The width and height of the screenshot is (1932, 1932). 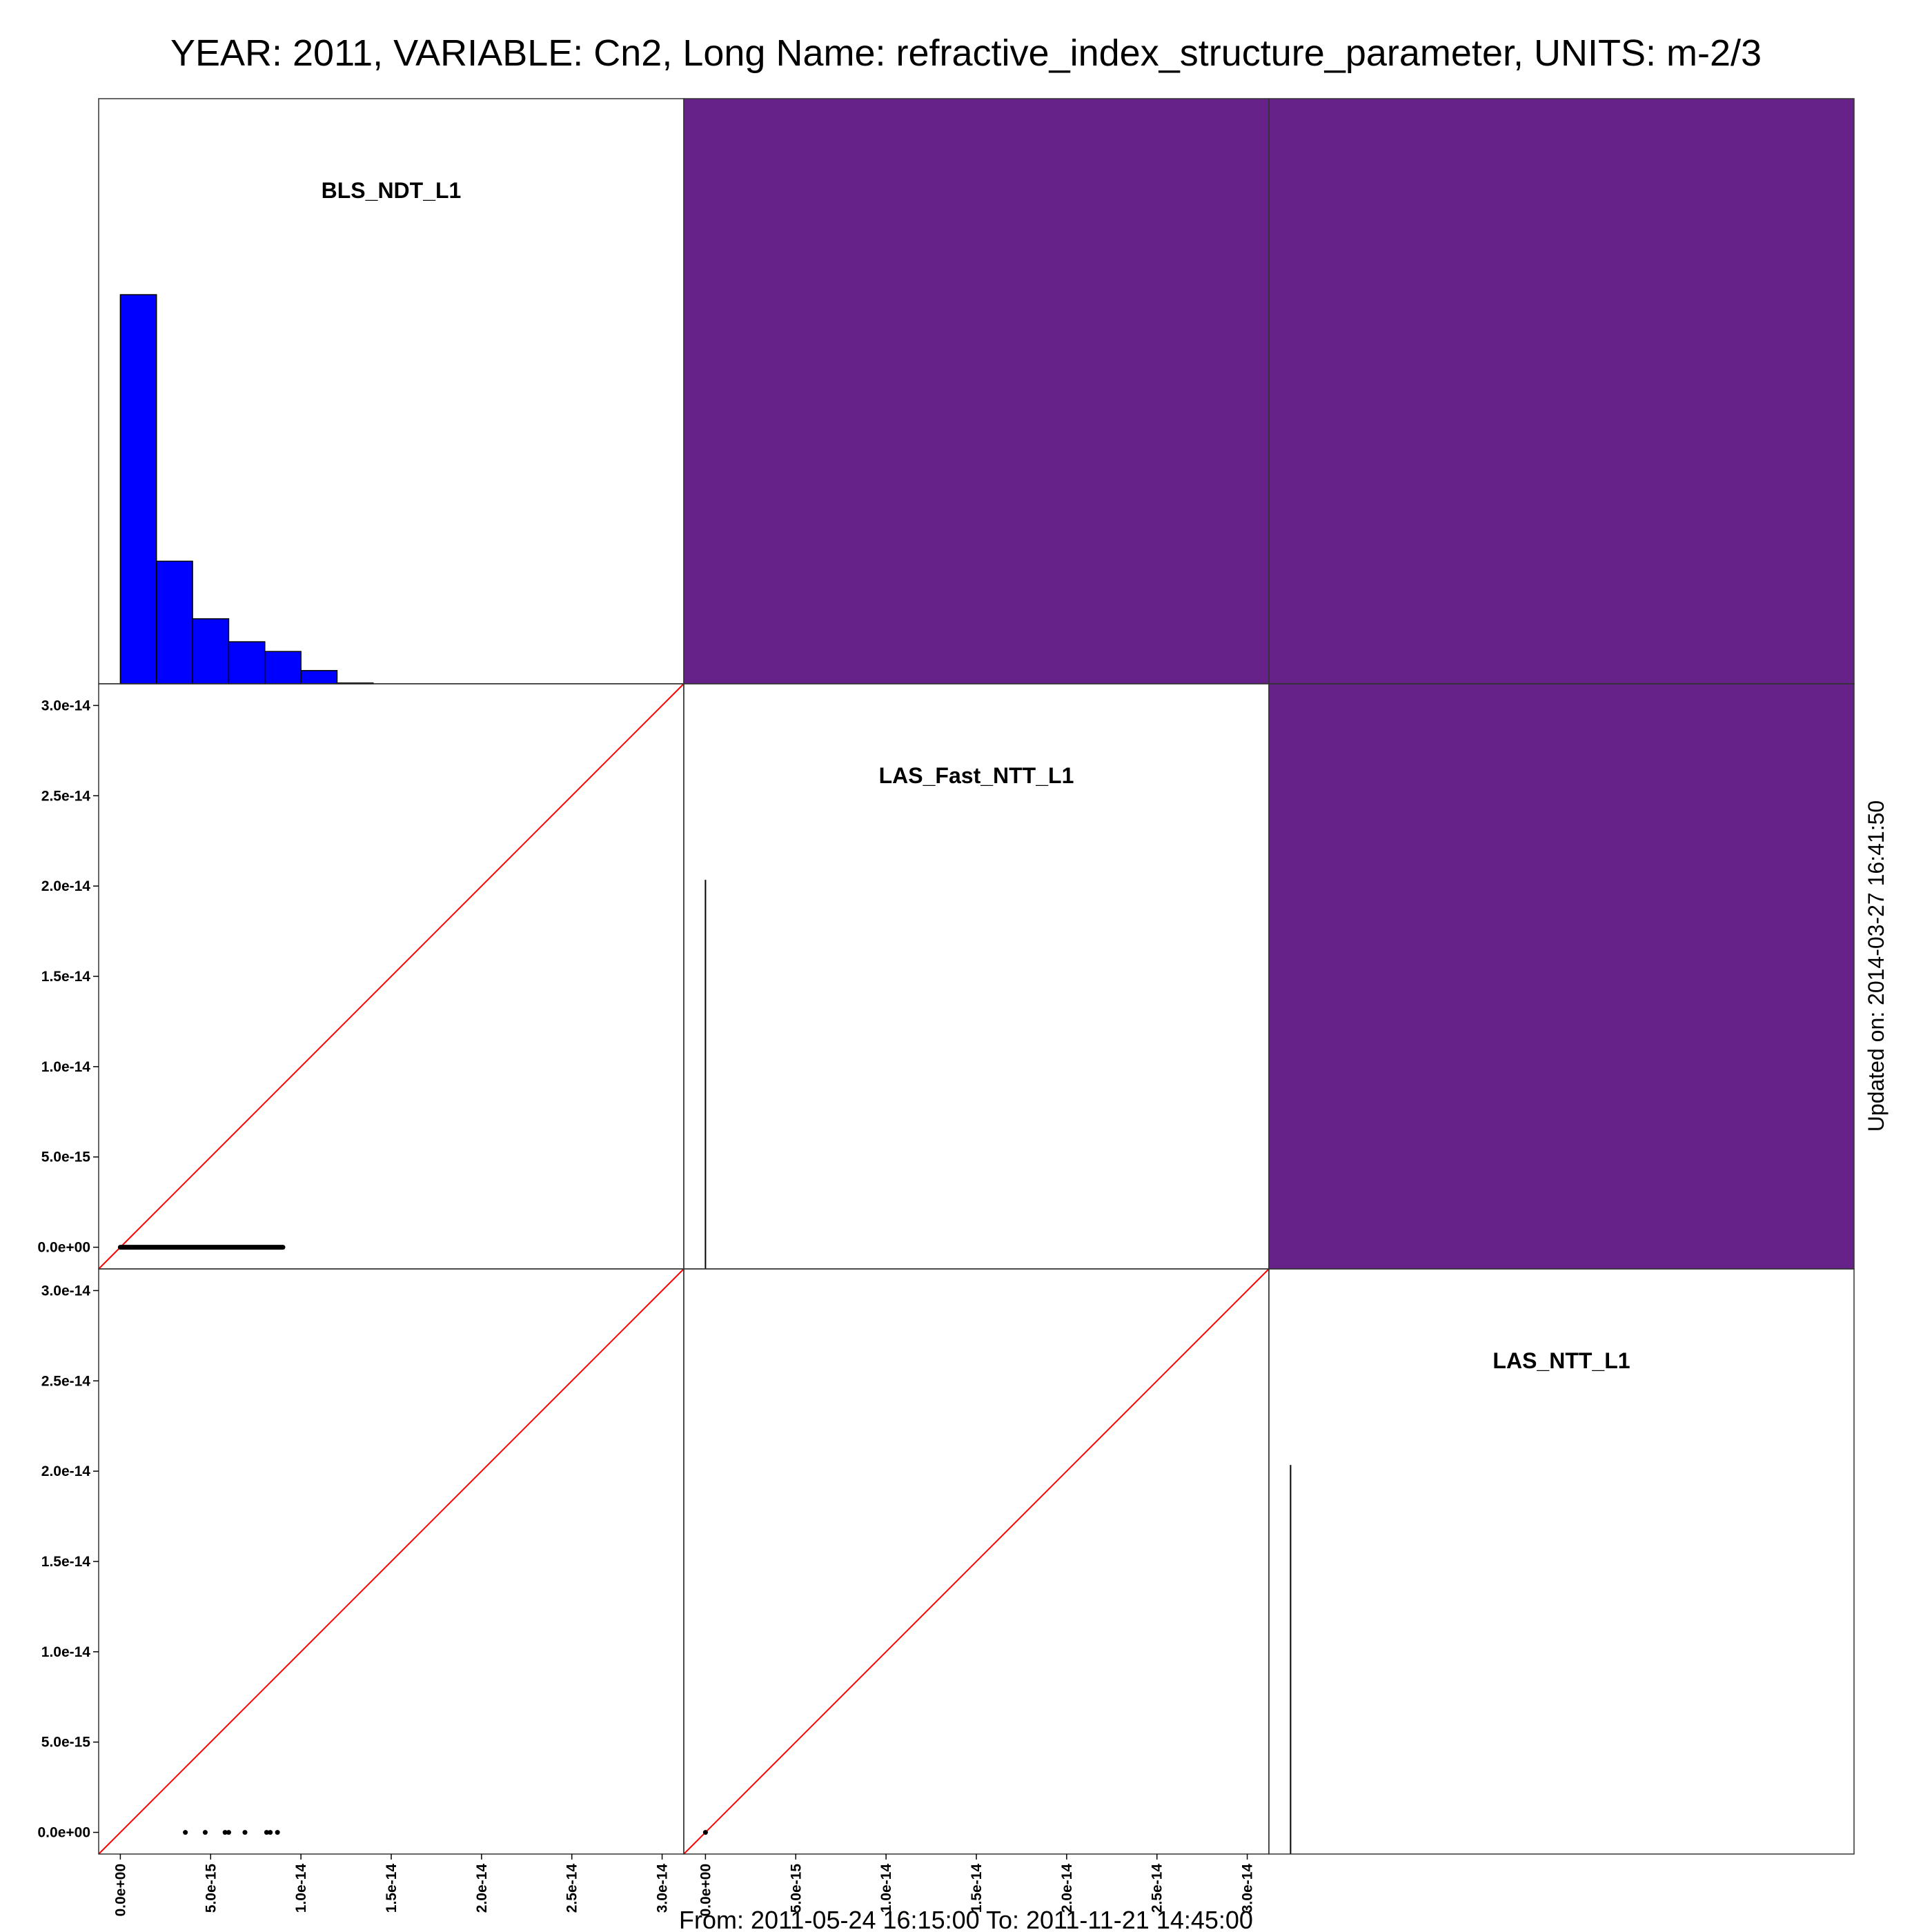 What do you see at coordinates (663, 1888) in the screenshot?
I see `x-tick-label-col0-6: 3.0e-14` at bounding box center [663, 1888].